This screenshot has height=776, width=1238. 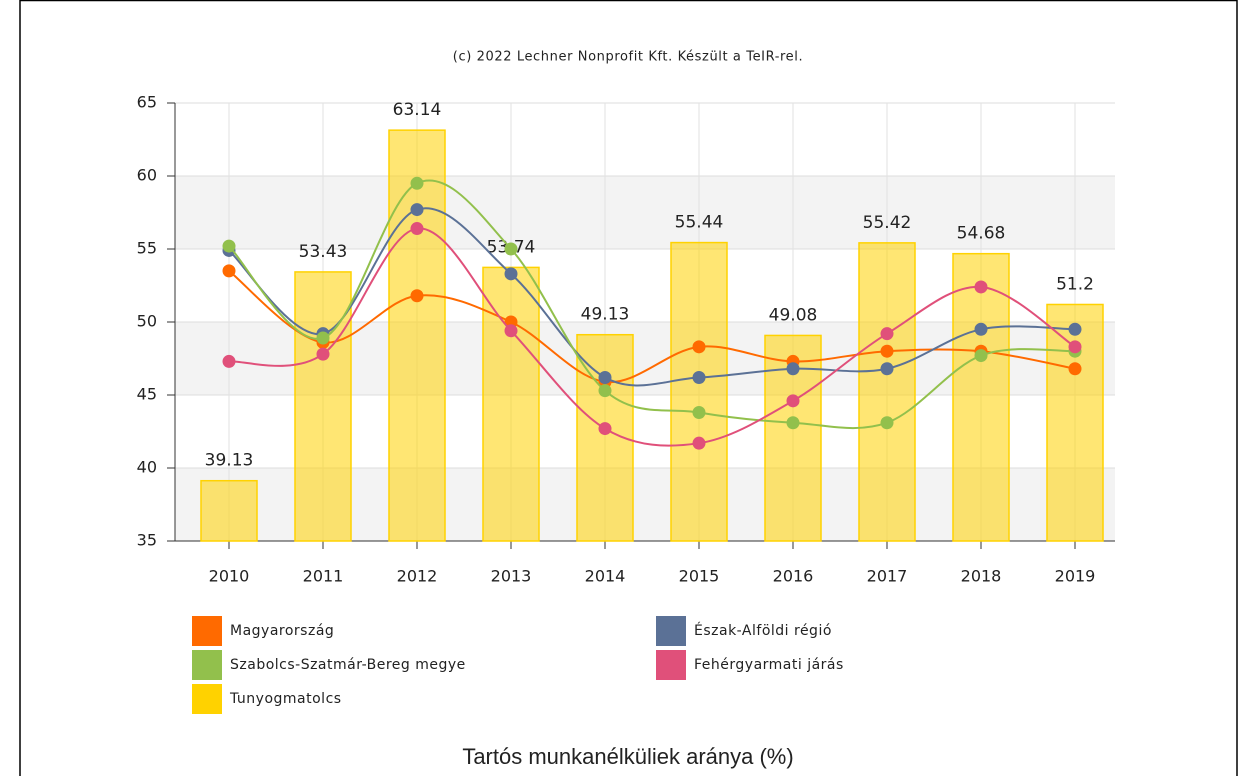 What do you see at coordinates (763, 630) in the screenshot?
I see `legend-label: Észak-Alföldi régió` at bounding box center [763, 630].